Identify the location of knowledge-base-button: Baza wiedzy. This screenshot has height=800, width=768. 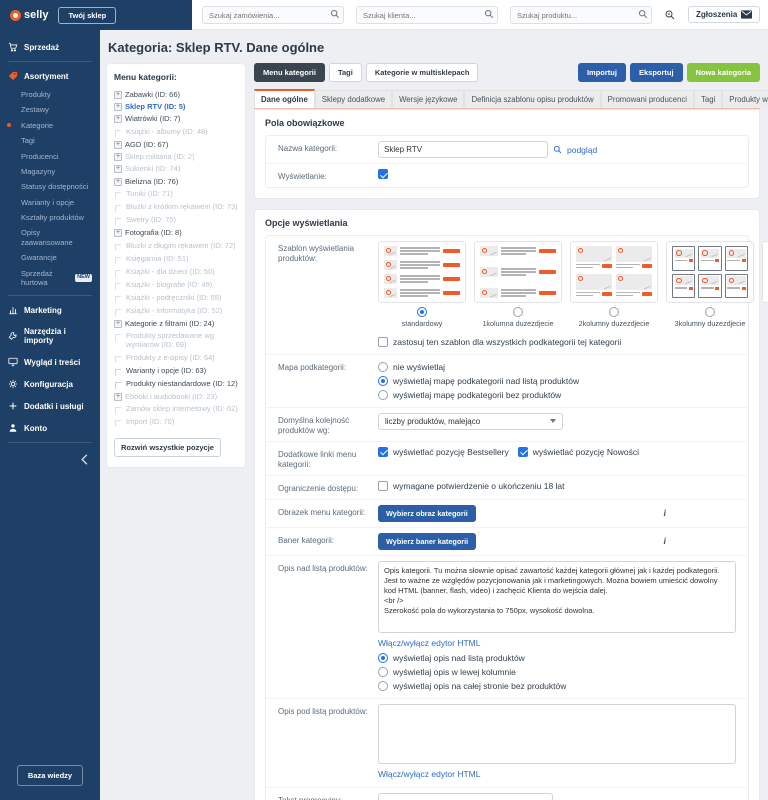
(50, 775).